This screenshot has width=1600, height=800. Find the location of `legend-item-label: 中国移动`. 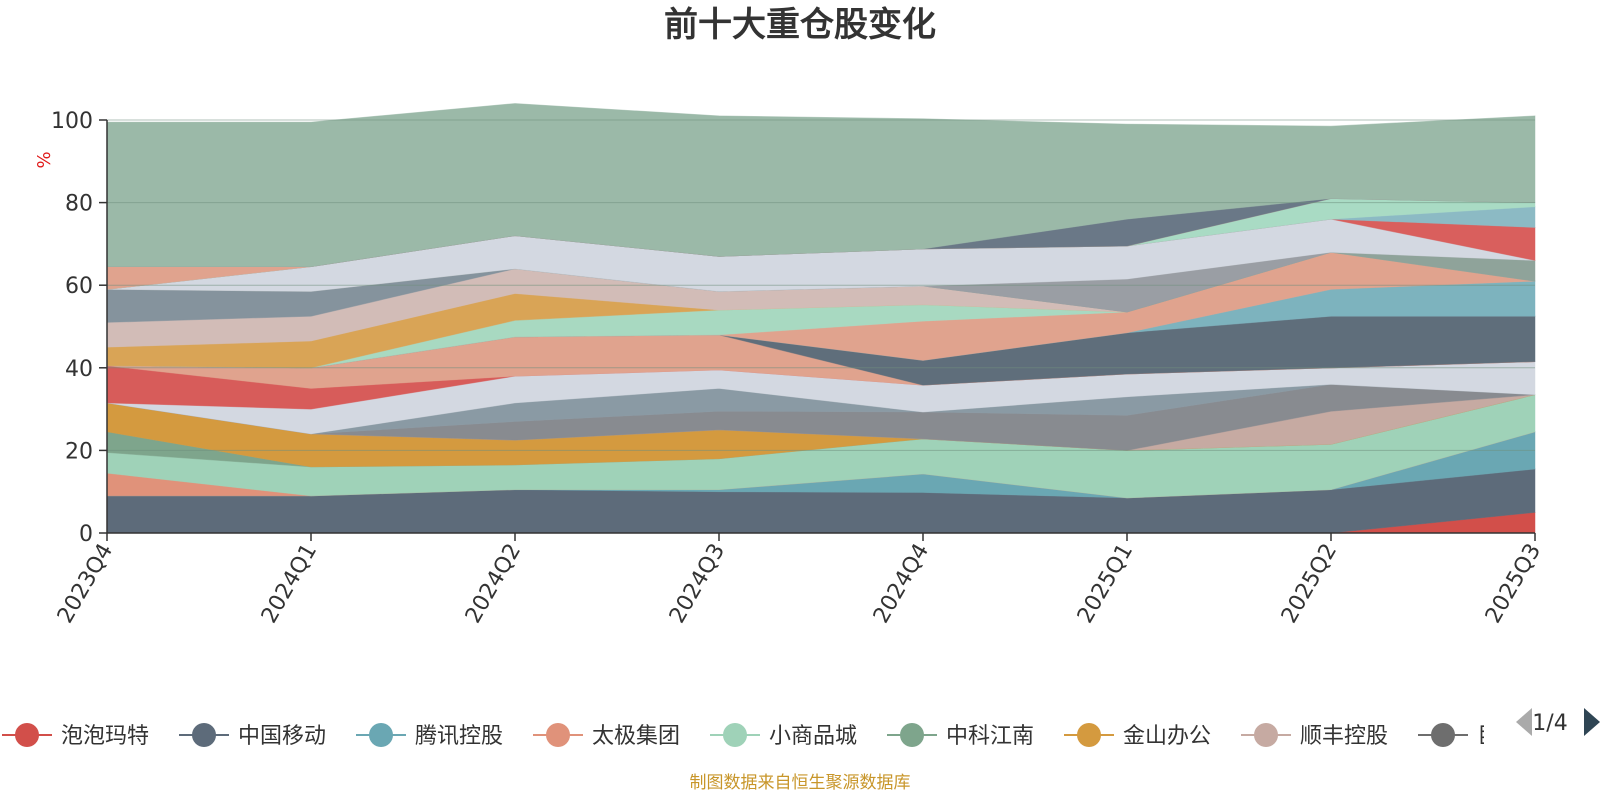

legend-item-label: 中国移动 is located at coordinates (282, 736).